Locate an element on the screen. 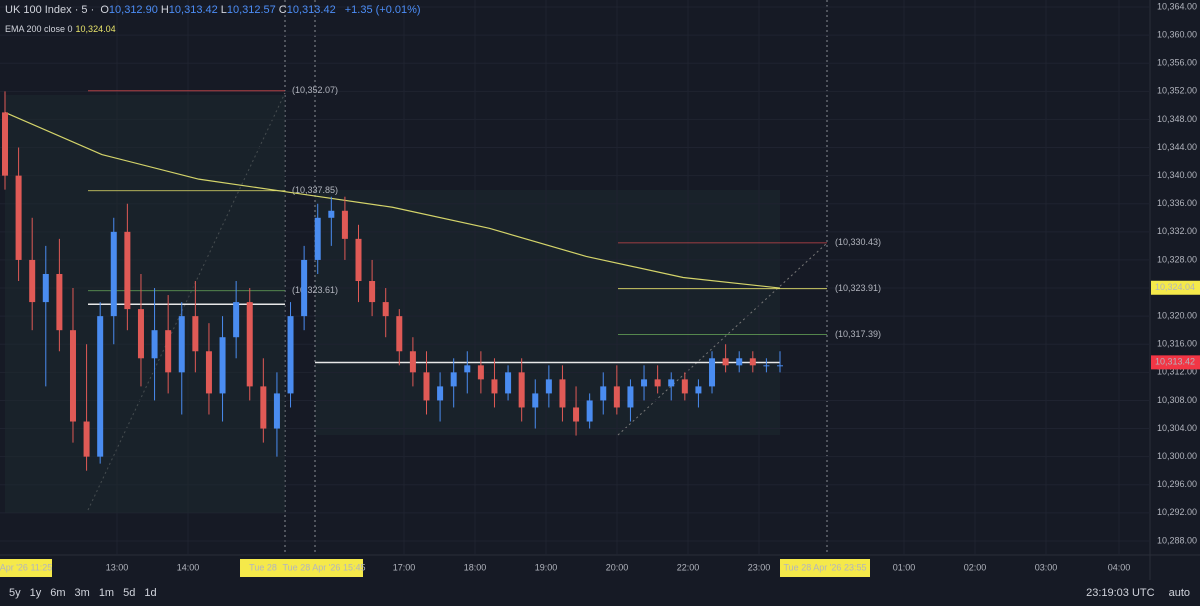 The height and width of the screenshot is (606, 1200). price-badge-label: 10,324.04 is located at coordinates (1175, 287).